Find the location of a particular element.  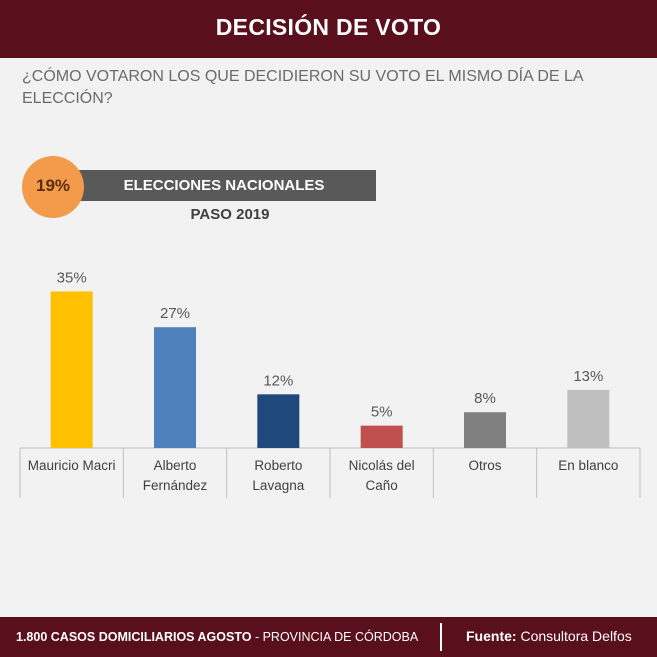

data-label: 5% is located at coordinates (382, 412).